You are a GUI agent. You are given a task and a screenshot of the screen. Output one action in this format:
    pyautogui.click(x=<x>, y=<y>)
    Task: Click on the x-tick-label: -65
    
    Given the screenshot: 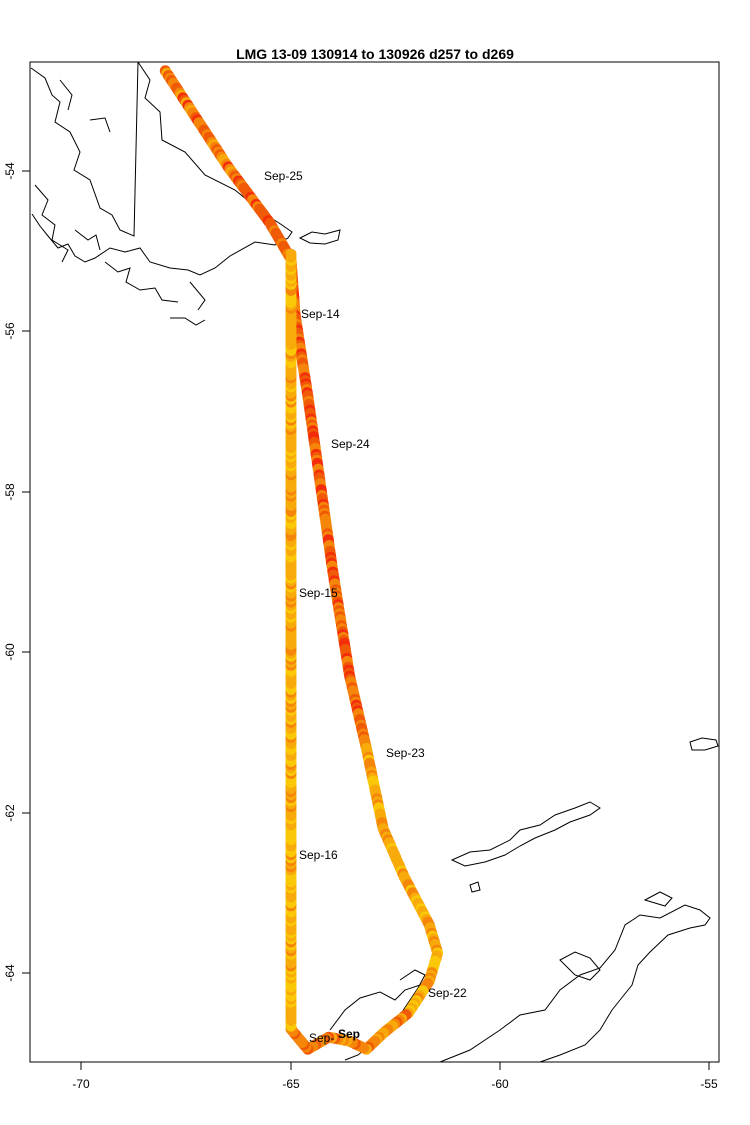 What is the action you would take?
    pyautogui.click(x=291, y=1084)
    